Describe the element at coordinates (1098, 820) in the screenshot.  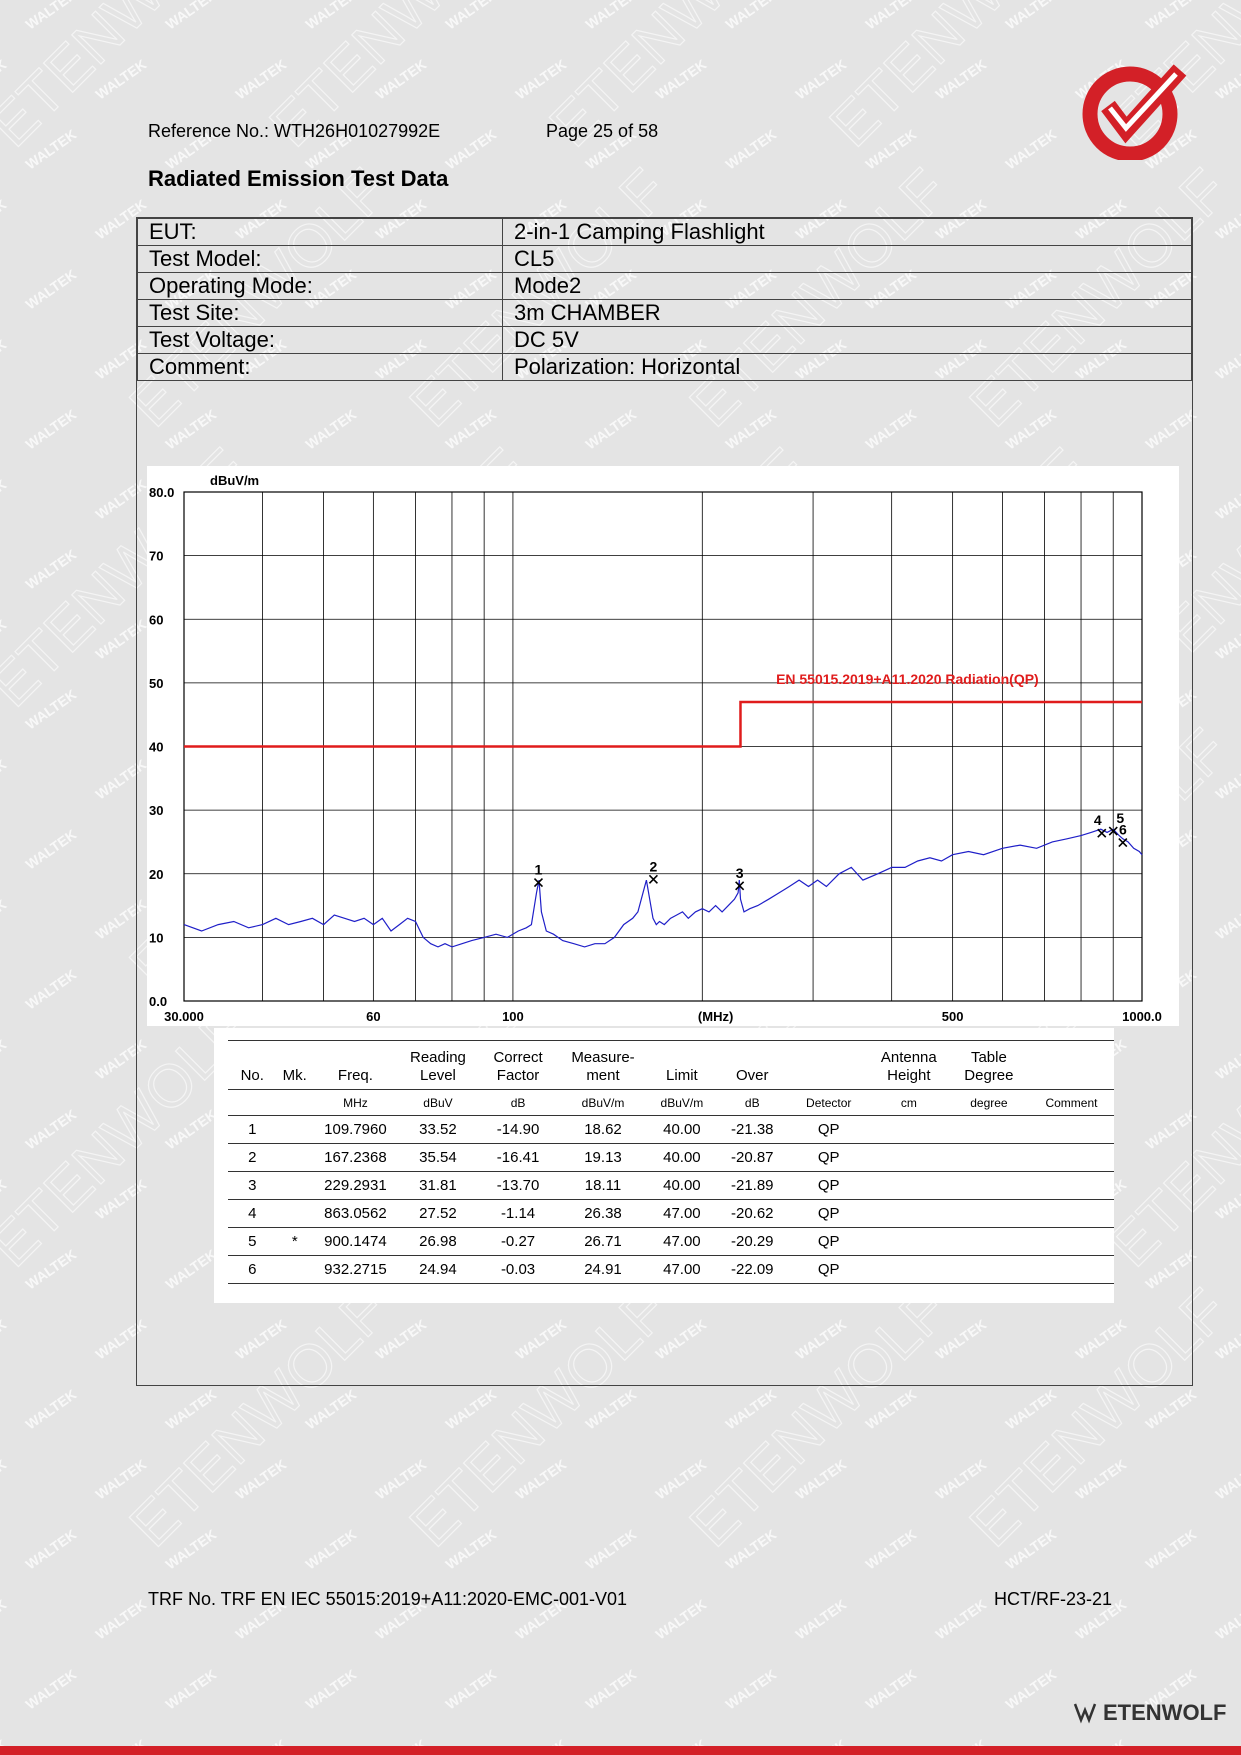
I see `marker-label: 4` at that location.